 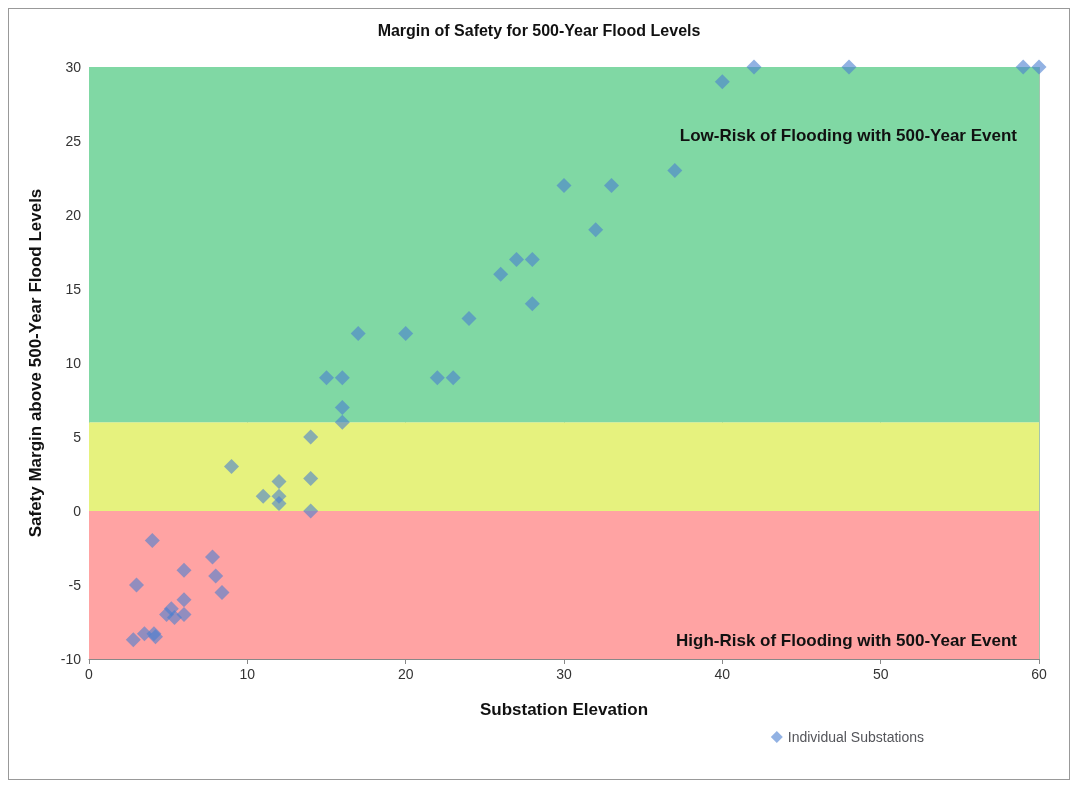 I want to click on y-tick-label: 15, so click(x=73, y=289).